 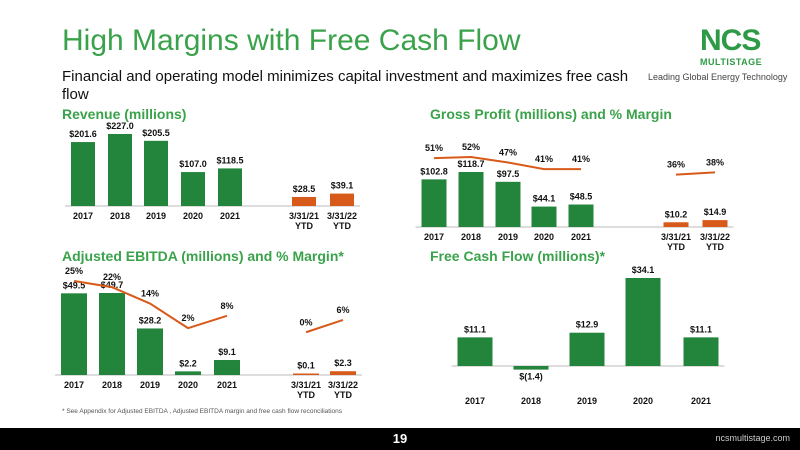 I want to click on value-label: $102.8, so click(x=434, y=171).